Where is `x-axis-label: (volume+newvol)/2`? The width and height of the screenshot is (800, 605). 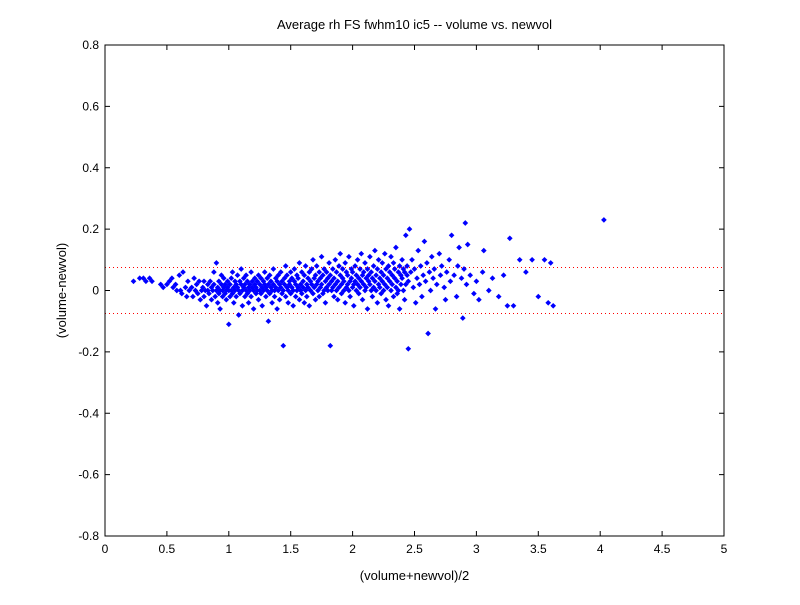 x-axis-label: (volume+newvol)/2 is located at coordinates (414, 575).